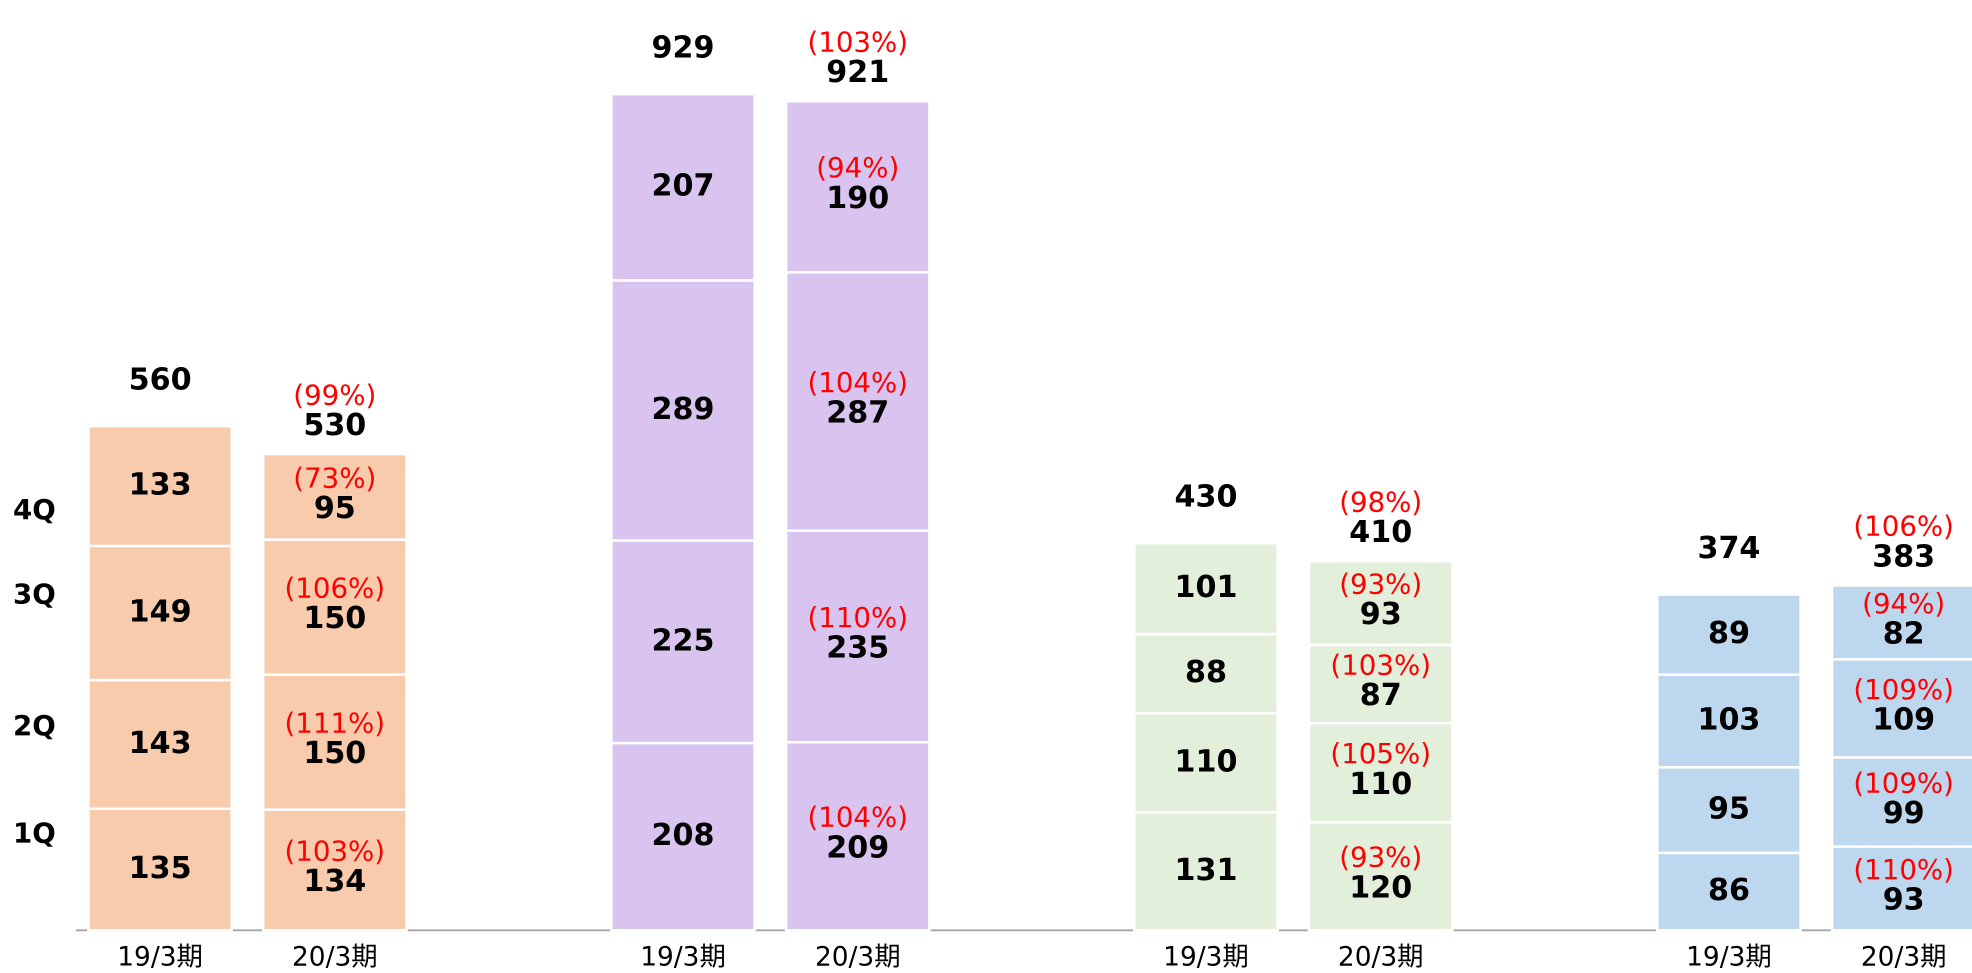 Image resolution: width=1972 pixels, height=973 pixels. Describe the element at coordinates (857, 198) in the screenshot. I see `value-label: 190` at that location.